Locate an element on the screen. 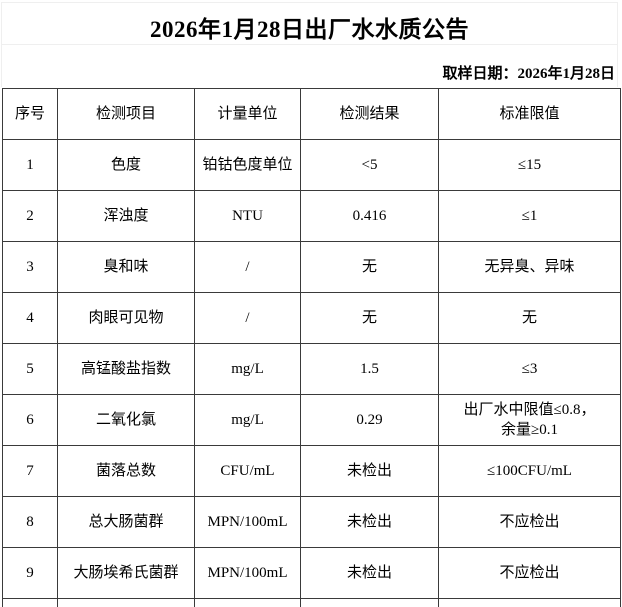 The width and height of the screenshot is (622, 607). cell-item: 肉眼可见物 is located at coordinates (126, 318).